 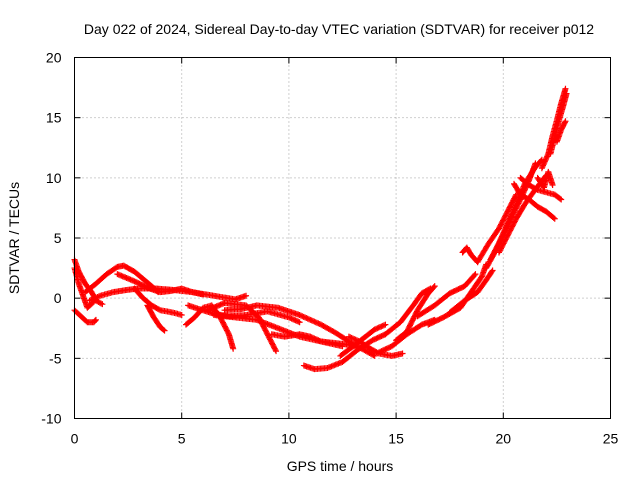 I want to click on series-track-ad, so click(x=541, y=188).